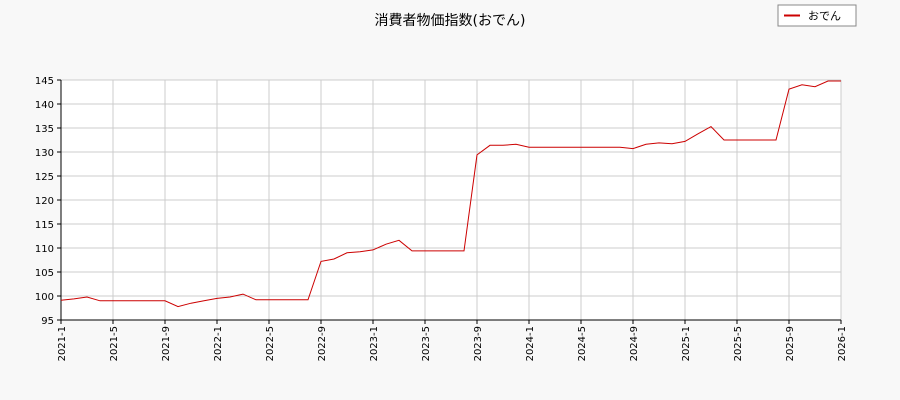 This screenshot has width=900, height=400. I want to click on x-tick-label: 2021-5, so click(114, 343).